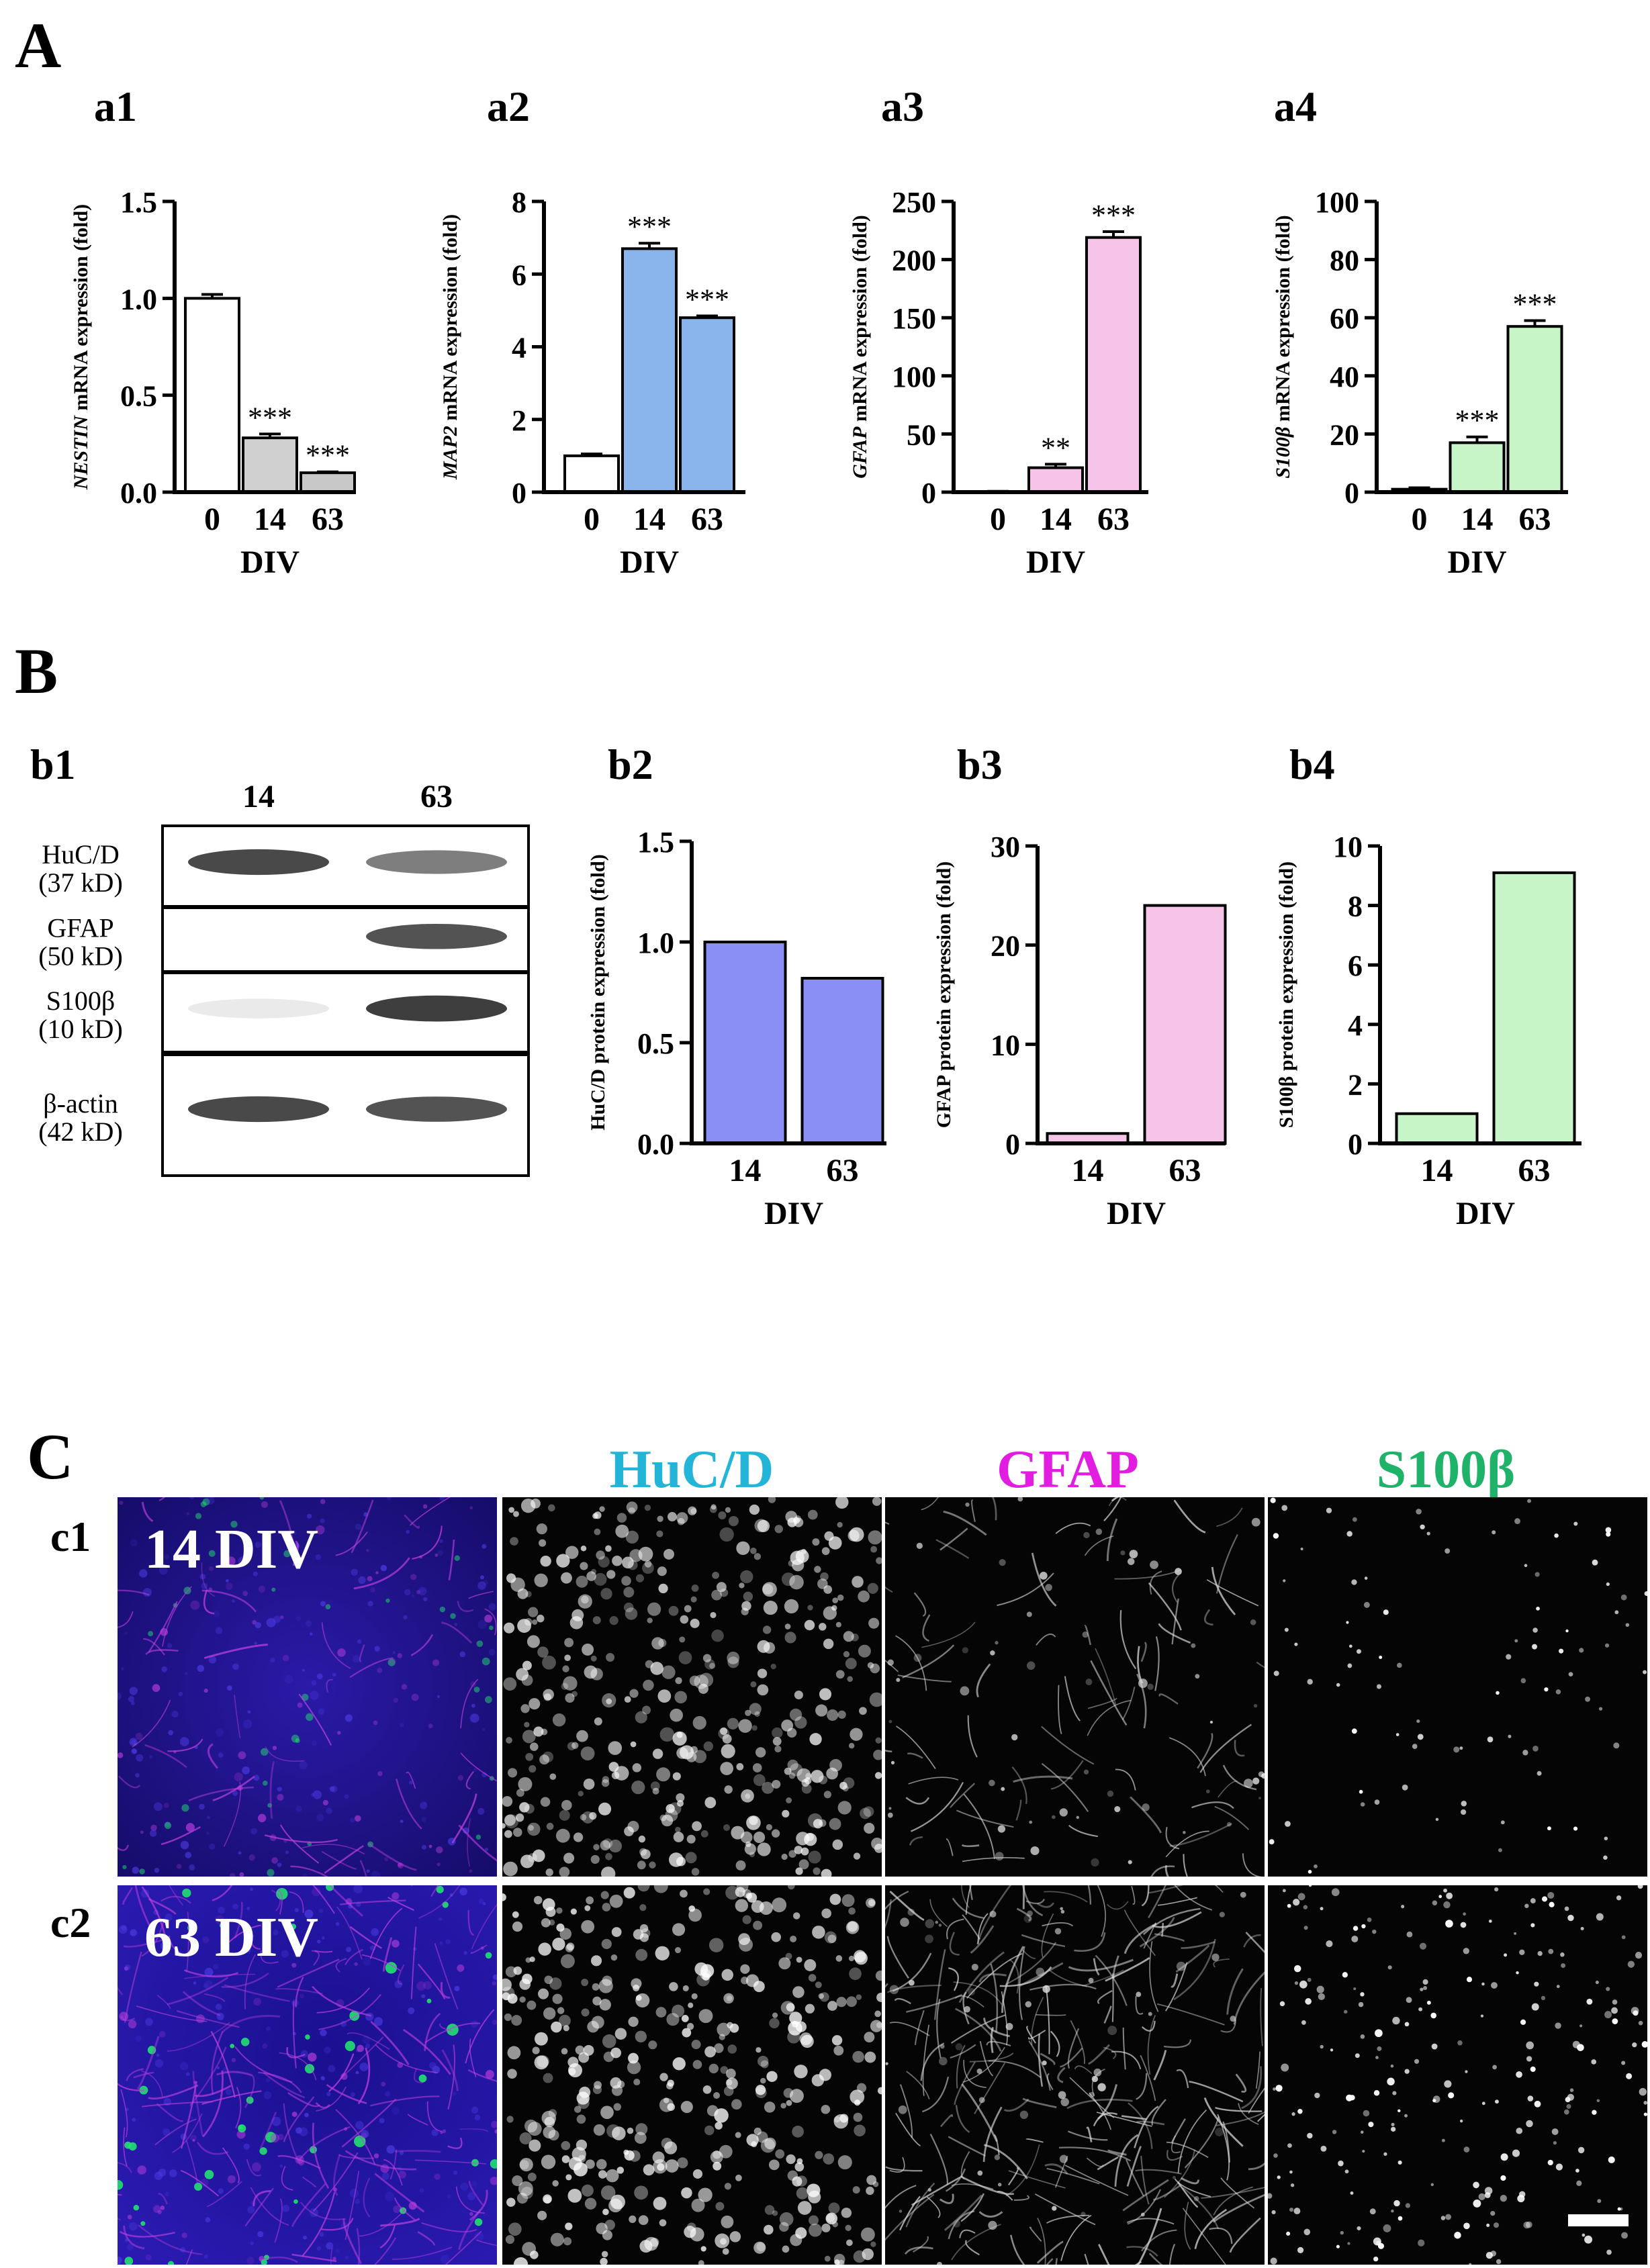  I want to click on blot-row-name-1: GFAP, so click(80, 928).